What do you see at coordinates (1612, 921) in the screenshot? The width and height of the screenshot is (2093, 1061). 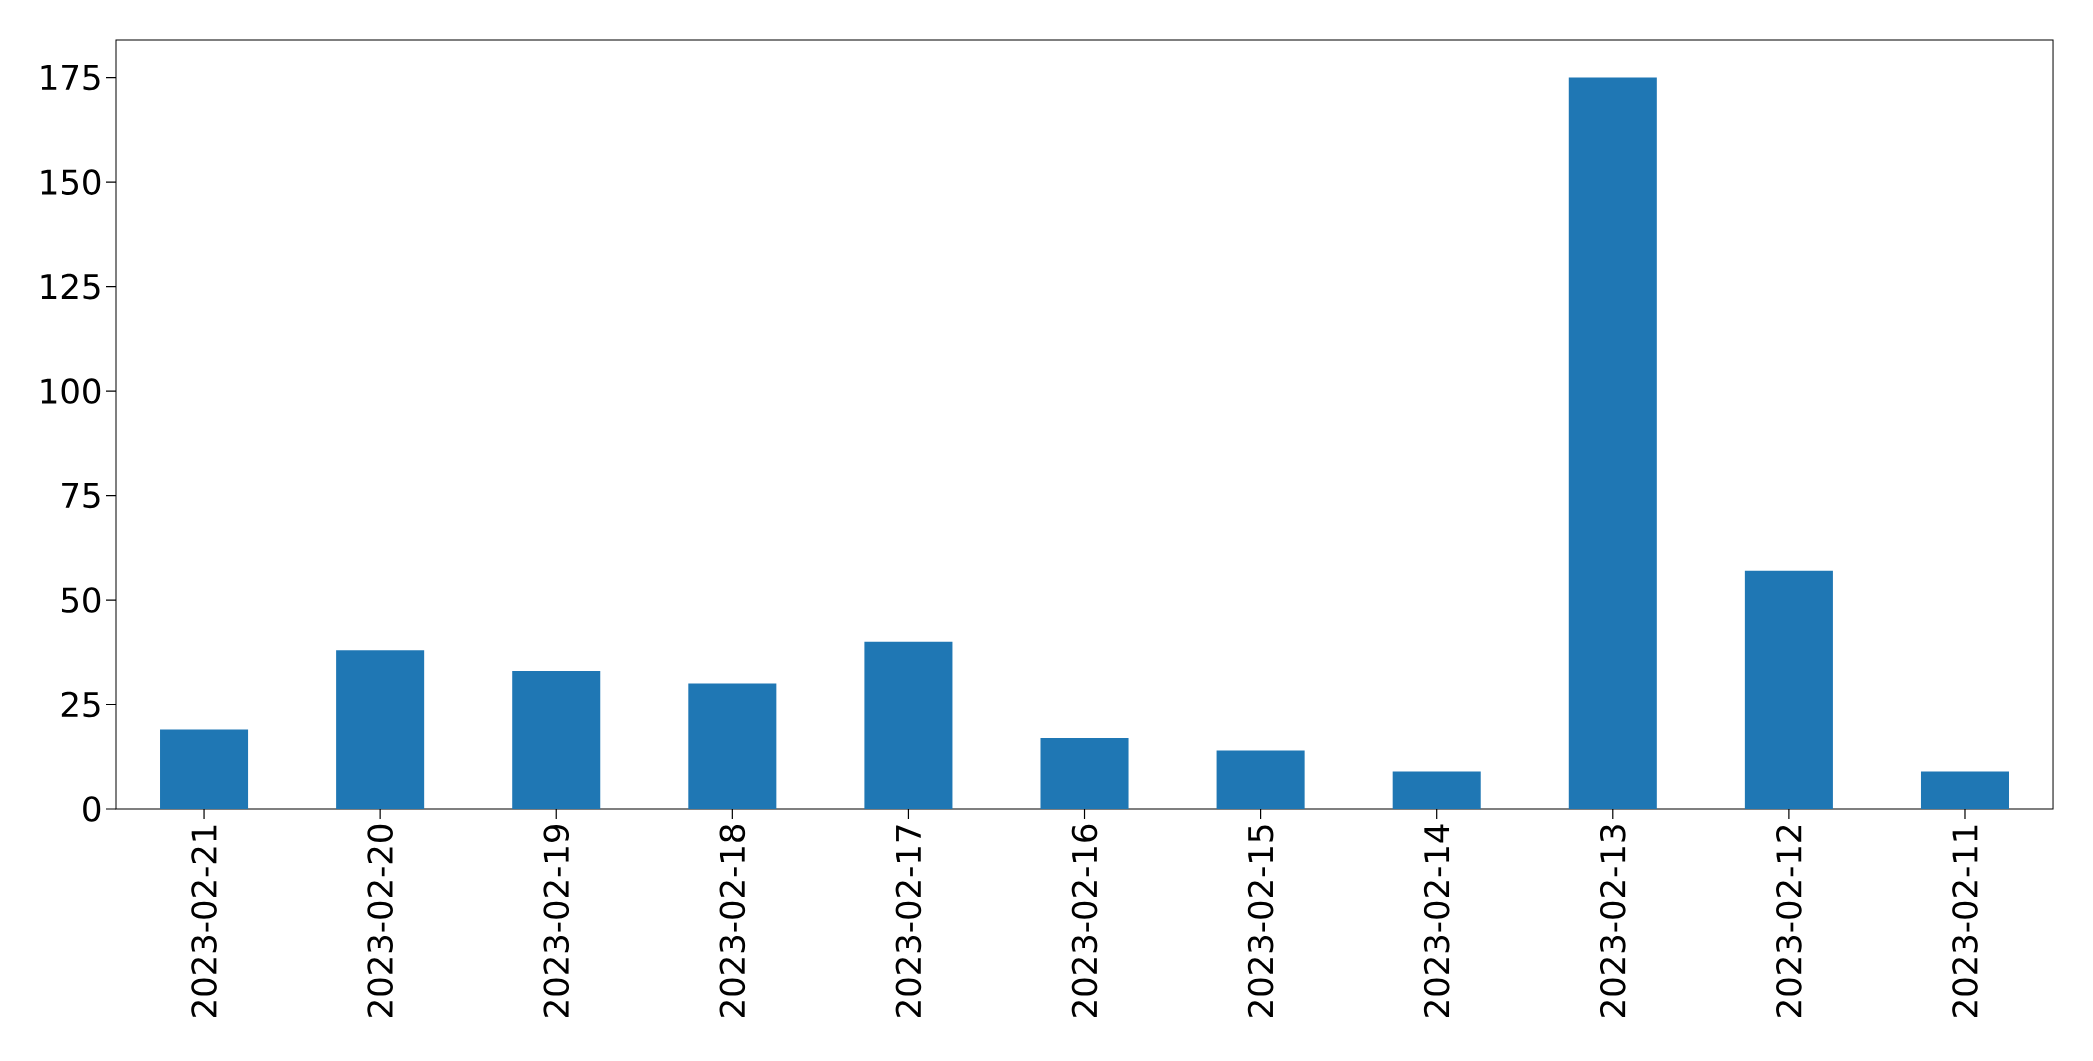 I see `x-tick-label: 2023-02-13` at bounding box center [1612, 921].